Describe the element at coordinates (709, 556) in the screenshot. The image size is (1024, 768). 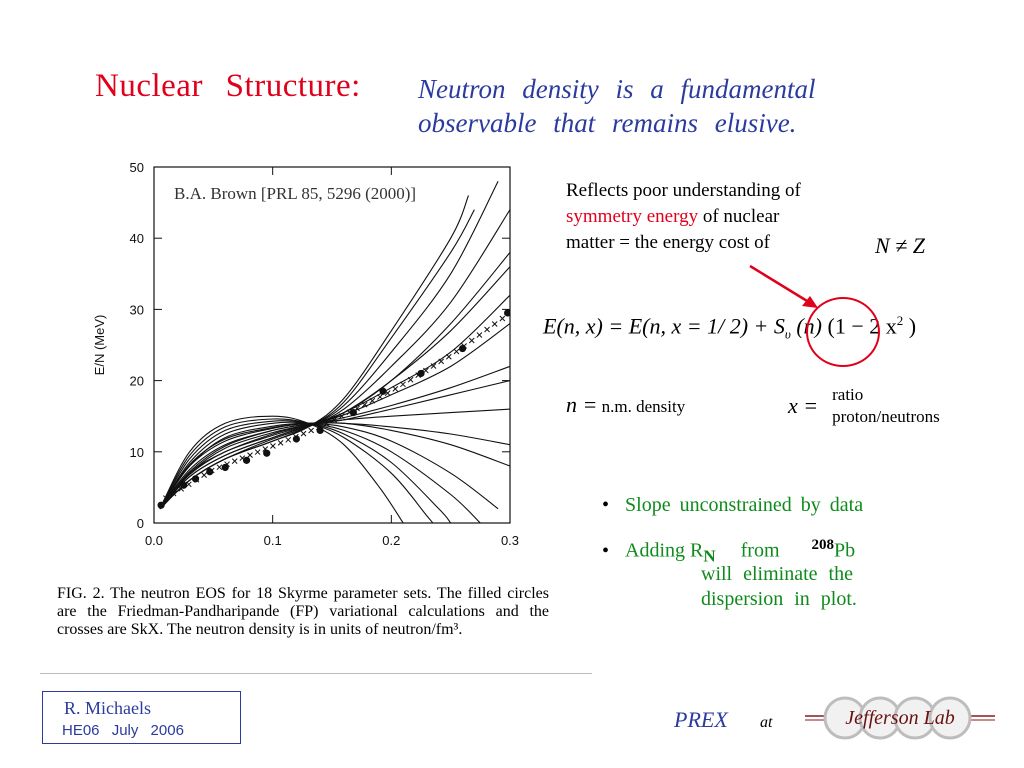
I see `bullet-2-subscript: N` at that location.